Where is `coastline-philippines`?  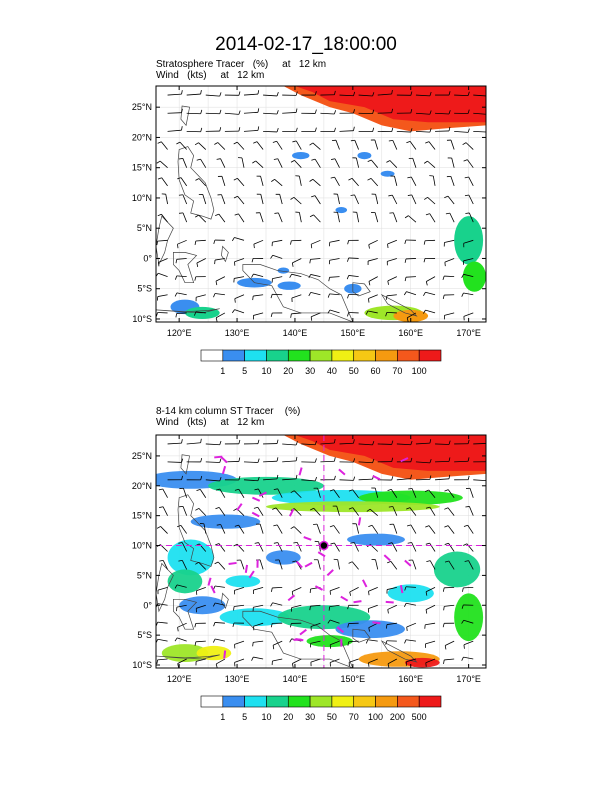 coastline-philippines is located at coordinates (196, 183).